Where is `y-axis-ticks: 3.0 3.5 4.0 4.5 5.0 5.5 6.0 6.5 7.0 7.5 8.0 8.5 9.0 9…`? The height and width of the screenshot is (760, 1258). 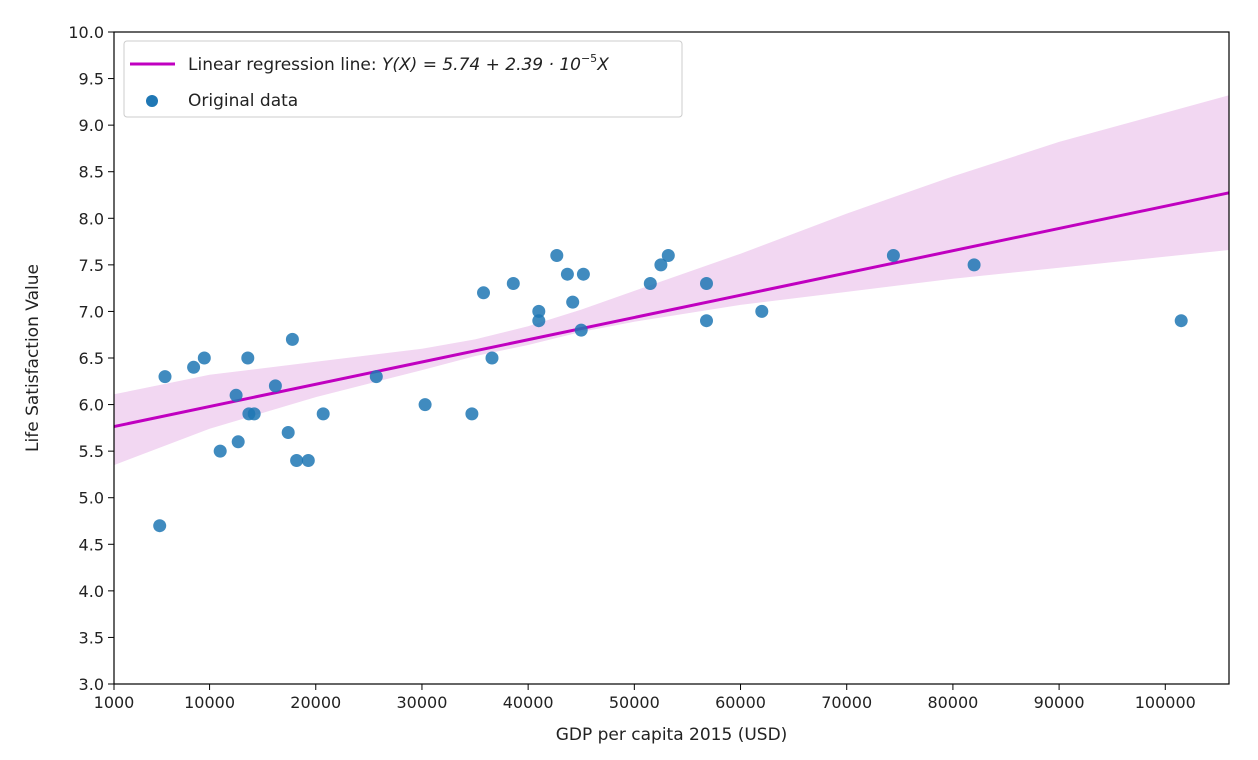 y-axis-ticks: 3.0 3.5 4.0 4.5 5.0 5.5 6.0 6.5 7.0 7.5 8.0 8.5 9.0 9… is located at coordinates (91, 358).